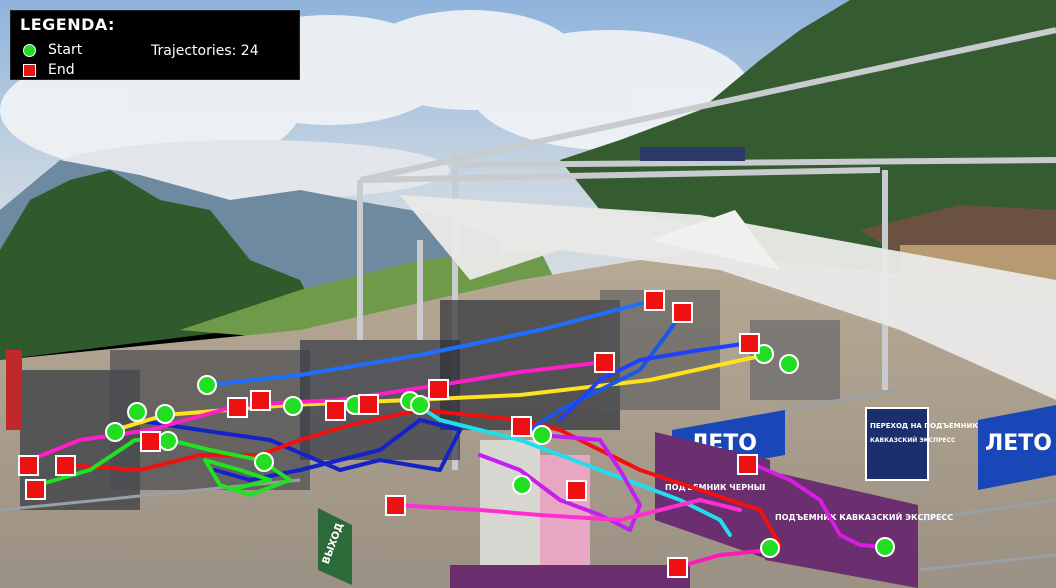 Image resolution: width=1056 pixels, height=588 pixels. Describe the element at coordinates (29, 50) in the screenshot. I see `start-marker-icon` at that location.